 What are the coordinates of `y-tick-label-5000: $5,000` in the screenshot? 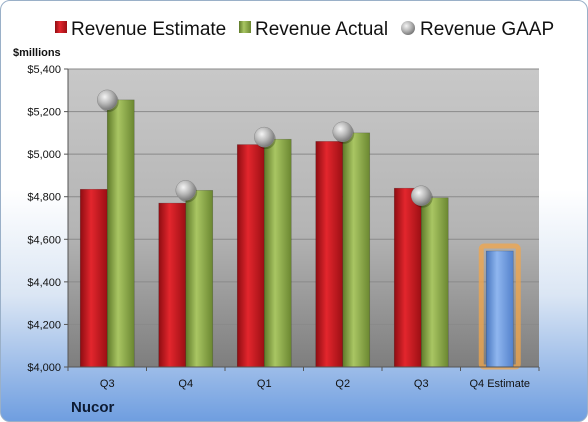 It's located at (44, 155).